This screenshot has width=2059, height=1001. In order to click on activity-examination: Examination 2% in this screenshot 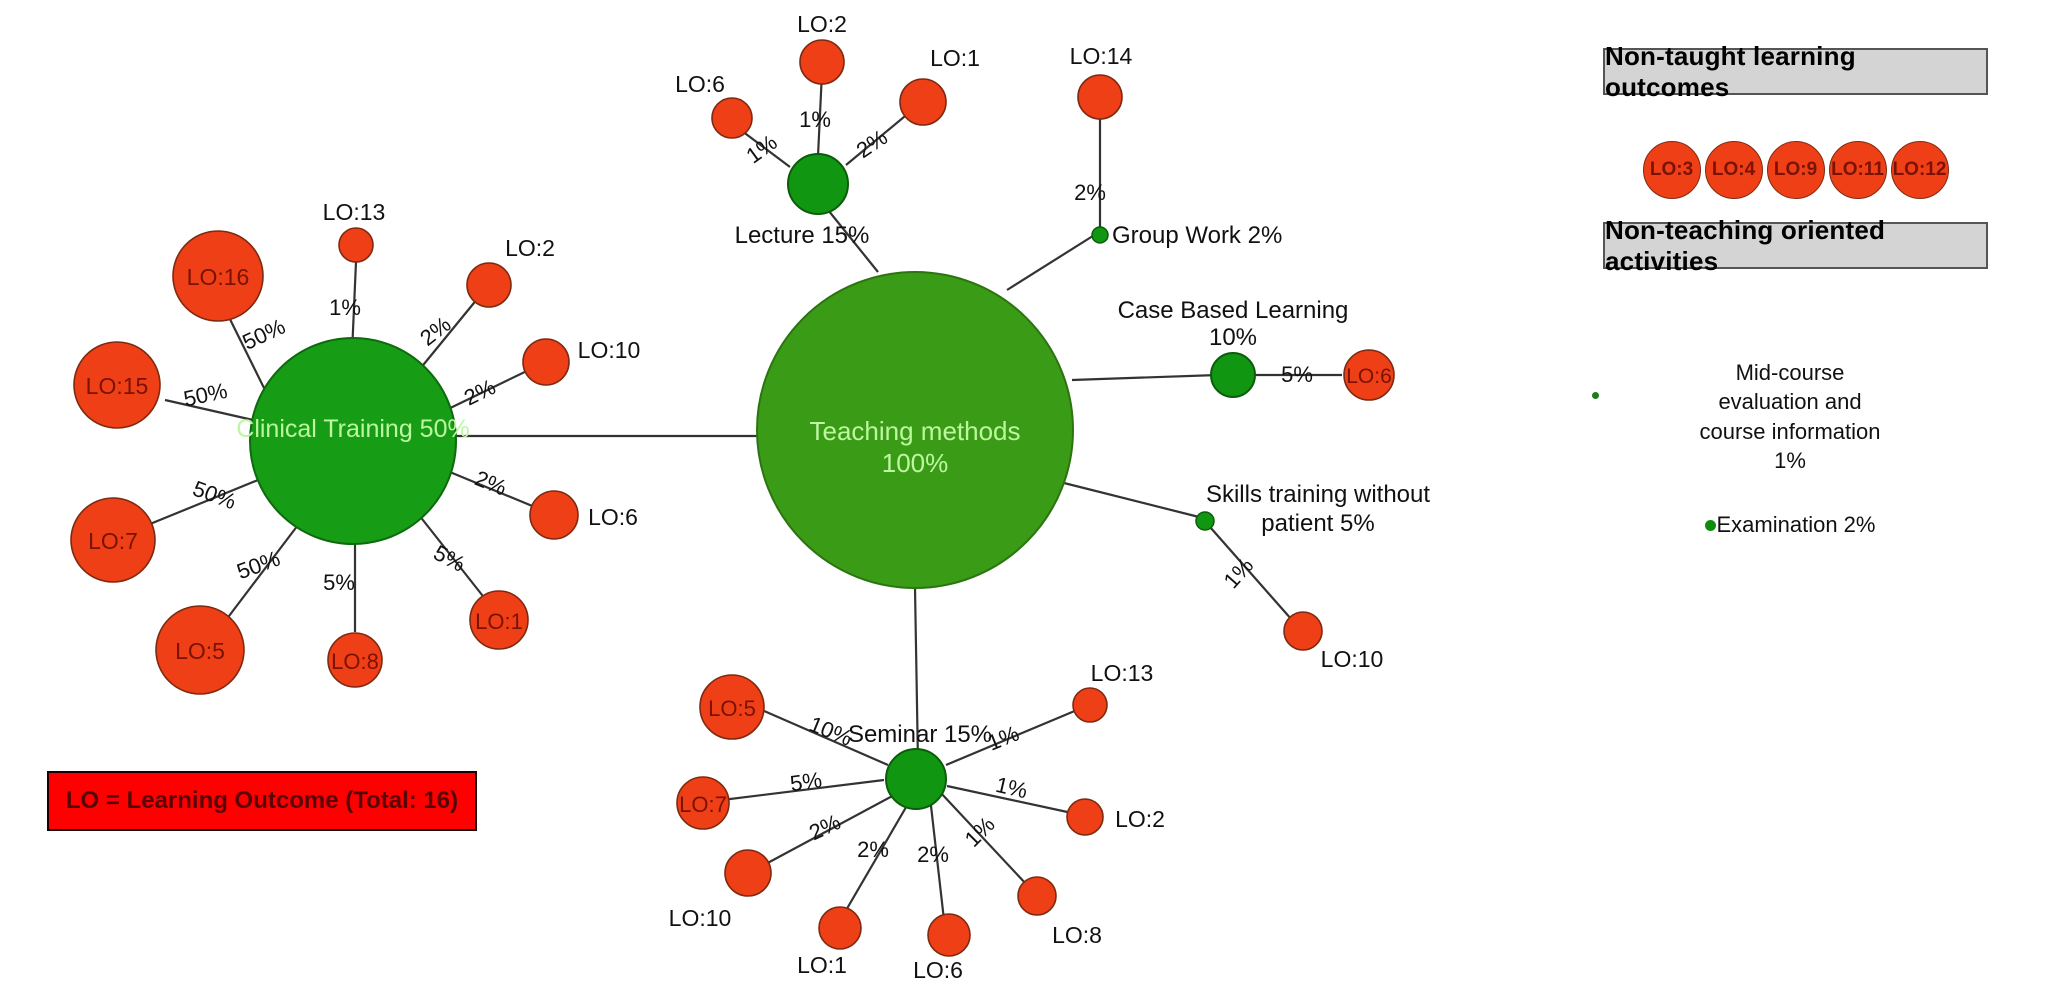, I will do `click(1790, 525)`.